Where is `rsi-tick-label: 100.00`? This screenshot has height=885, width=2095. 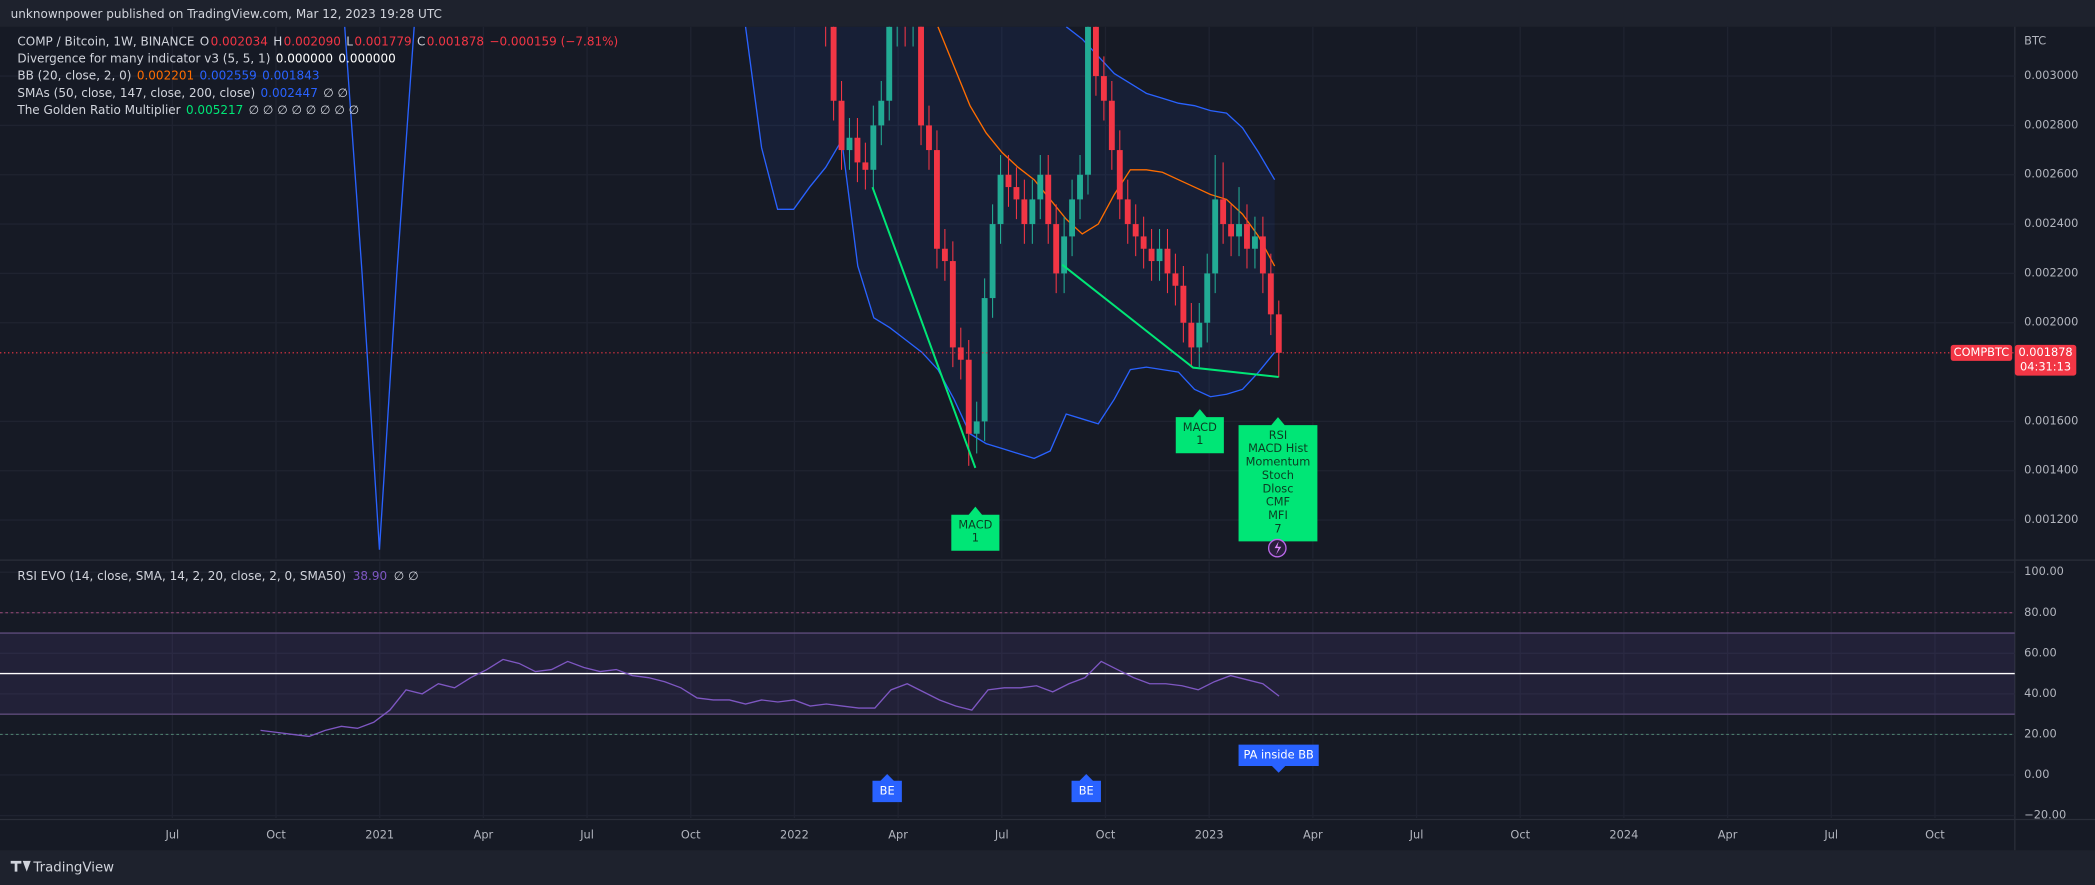 rsi-tick-label: 100.00 is located at coordinates (2044, 571).